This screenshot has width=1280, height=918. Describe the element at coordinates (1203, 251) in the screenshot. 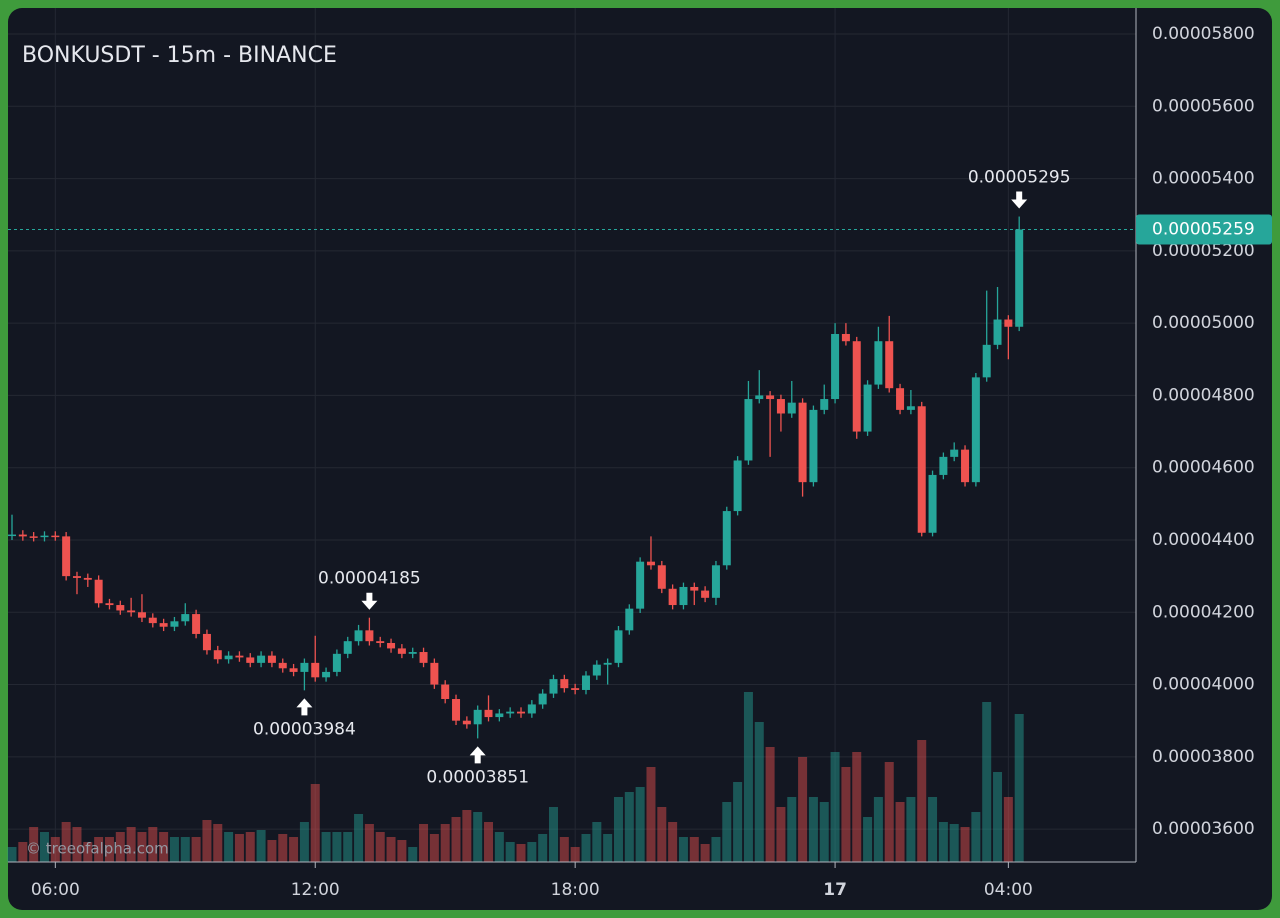

I see `y-tick-label: 0.00005200` at that location.